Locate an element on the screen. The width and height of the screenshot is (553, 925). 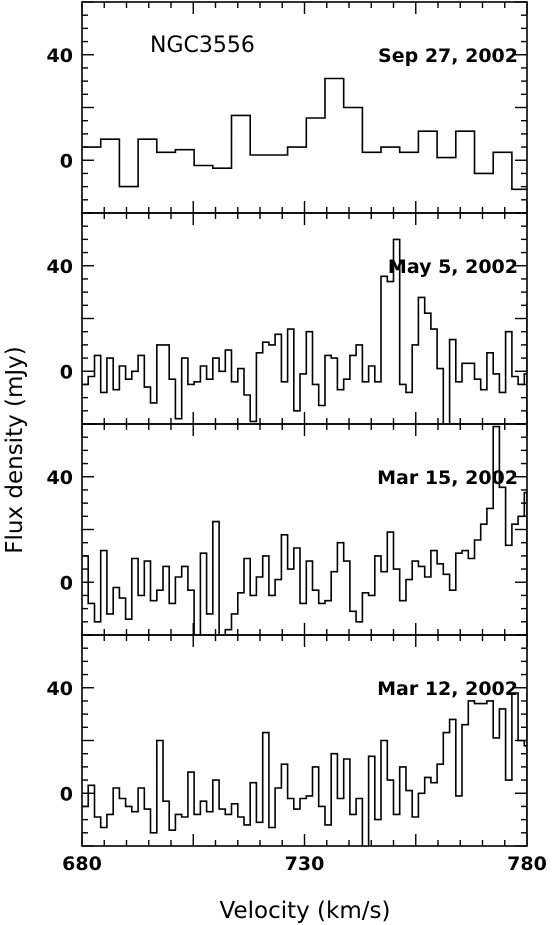
x-tick-label: 730 is located at coordinates (305, 864).